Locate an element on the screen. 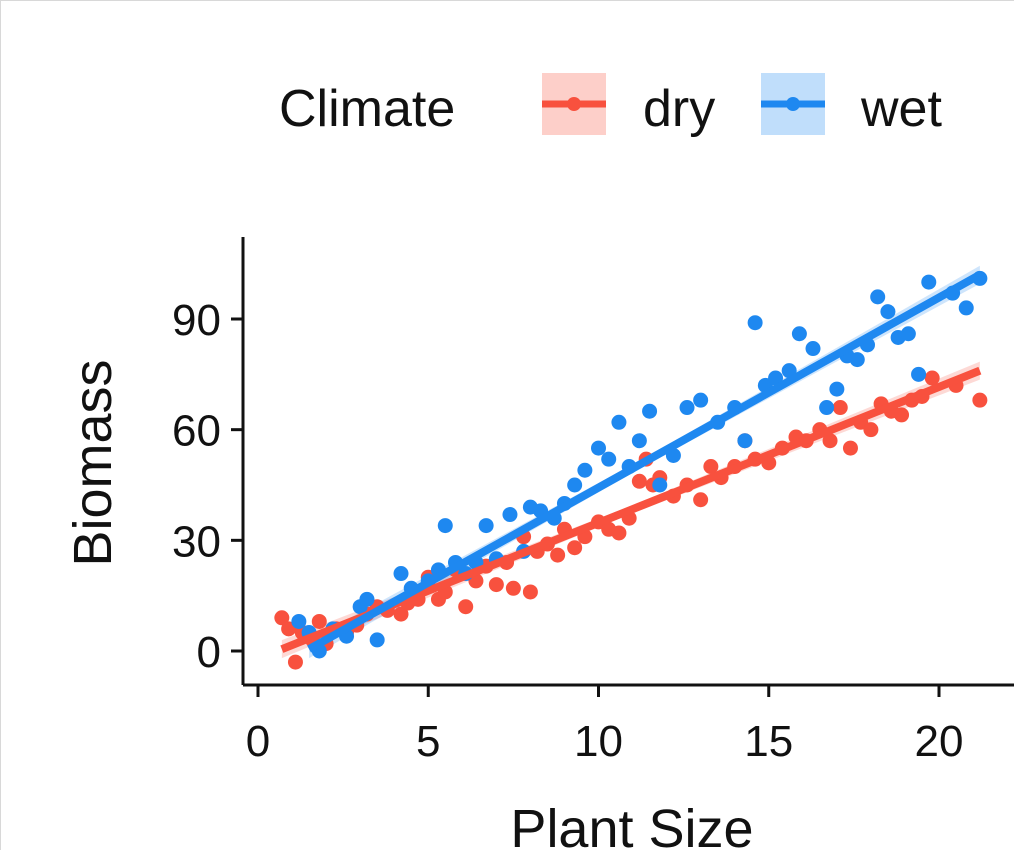  legend-item-wet: wet is located at coordinates (851, 105).